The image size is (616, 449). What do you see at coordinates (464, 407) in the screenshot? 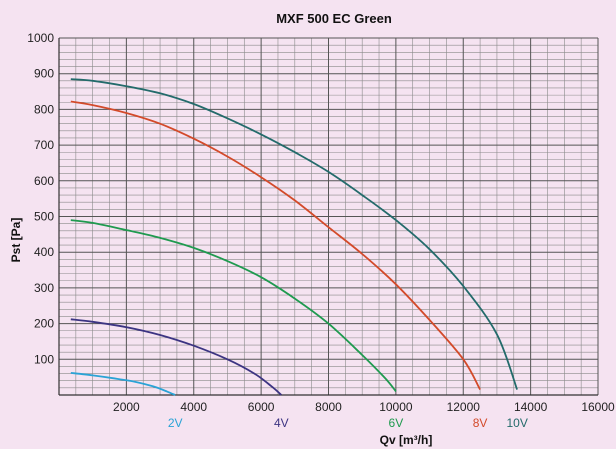
I see `x-tick-label: 12000` at bounding box center [464, 407].